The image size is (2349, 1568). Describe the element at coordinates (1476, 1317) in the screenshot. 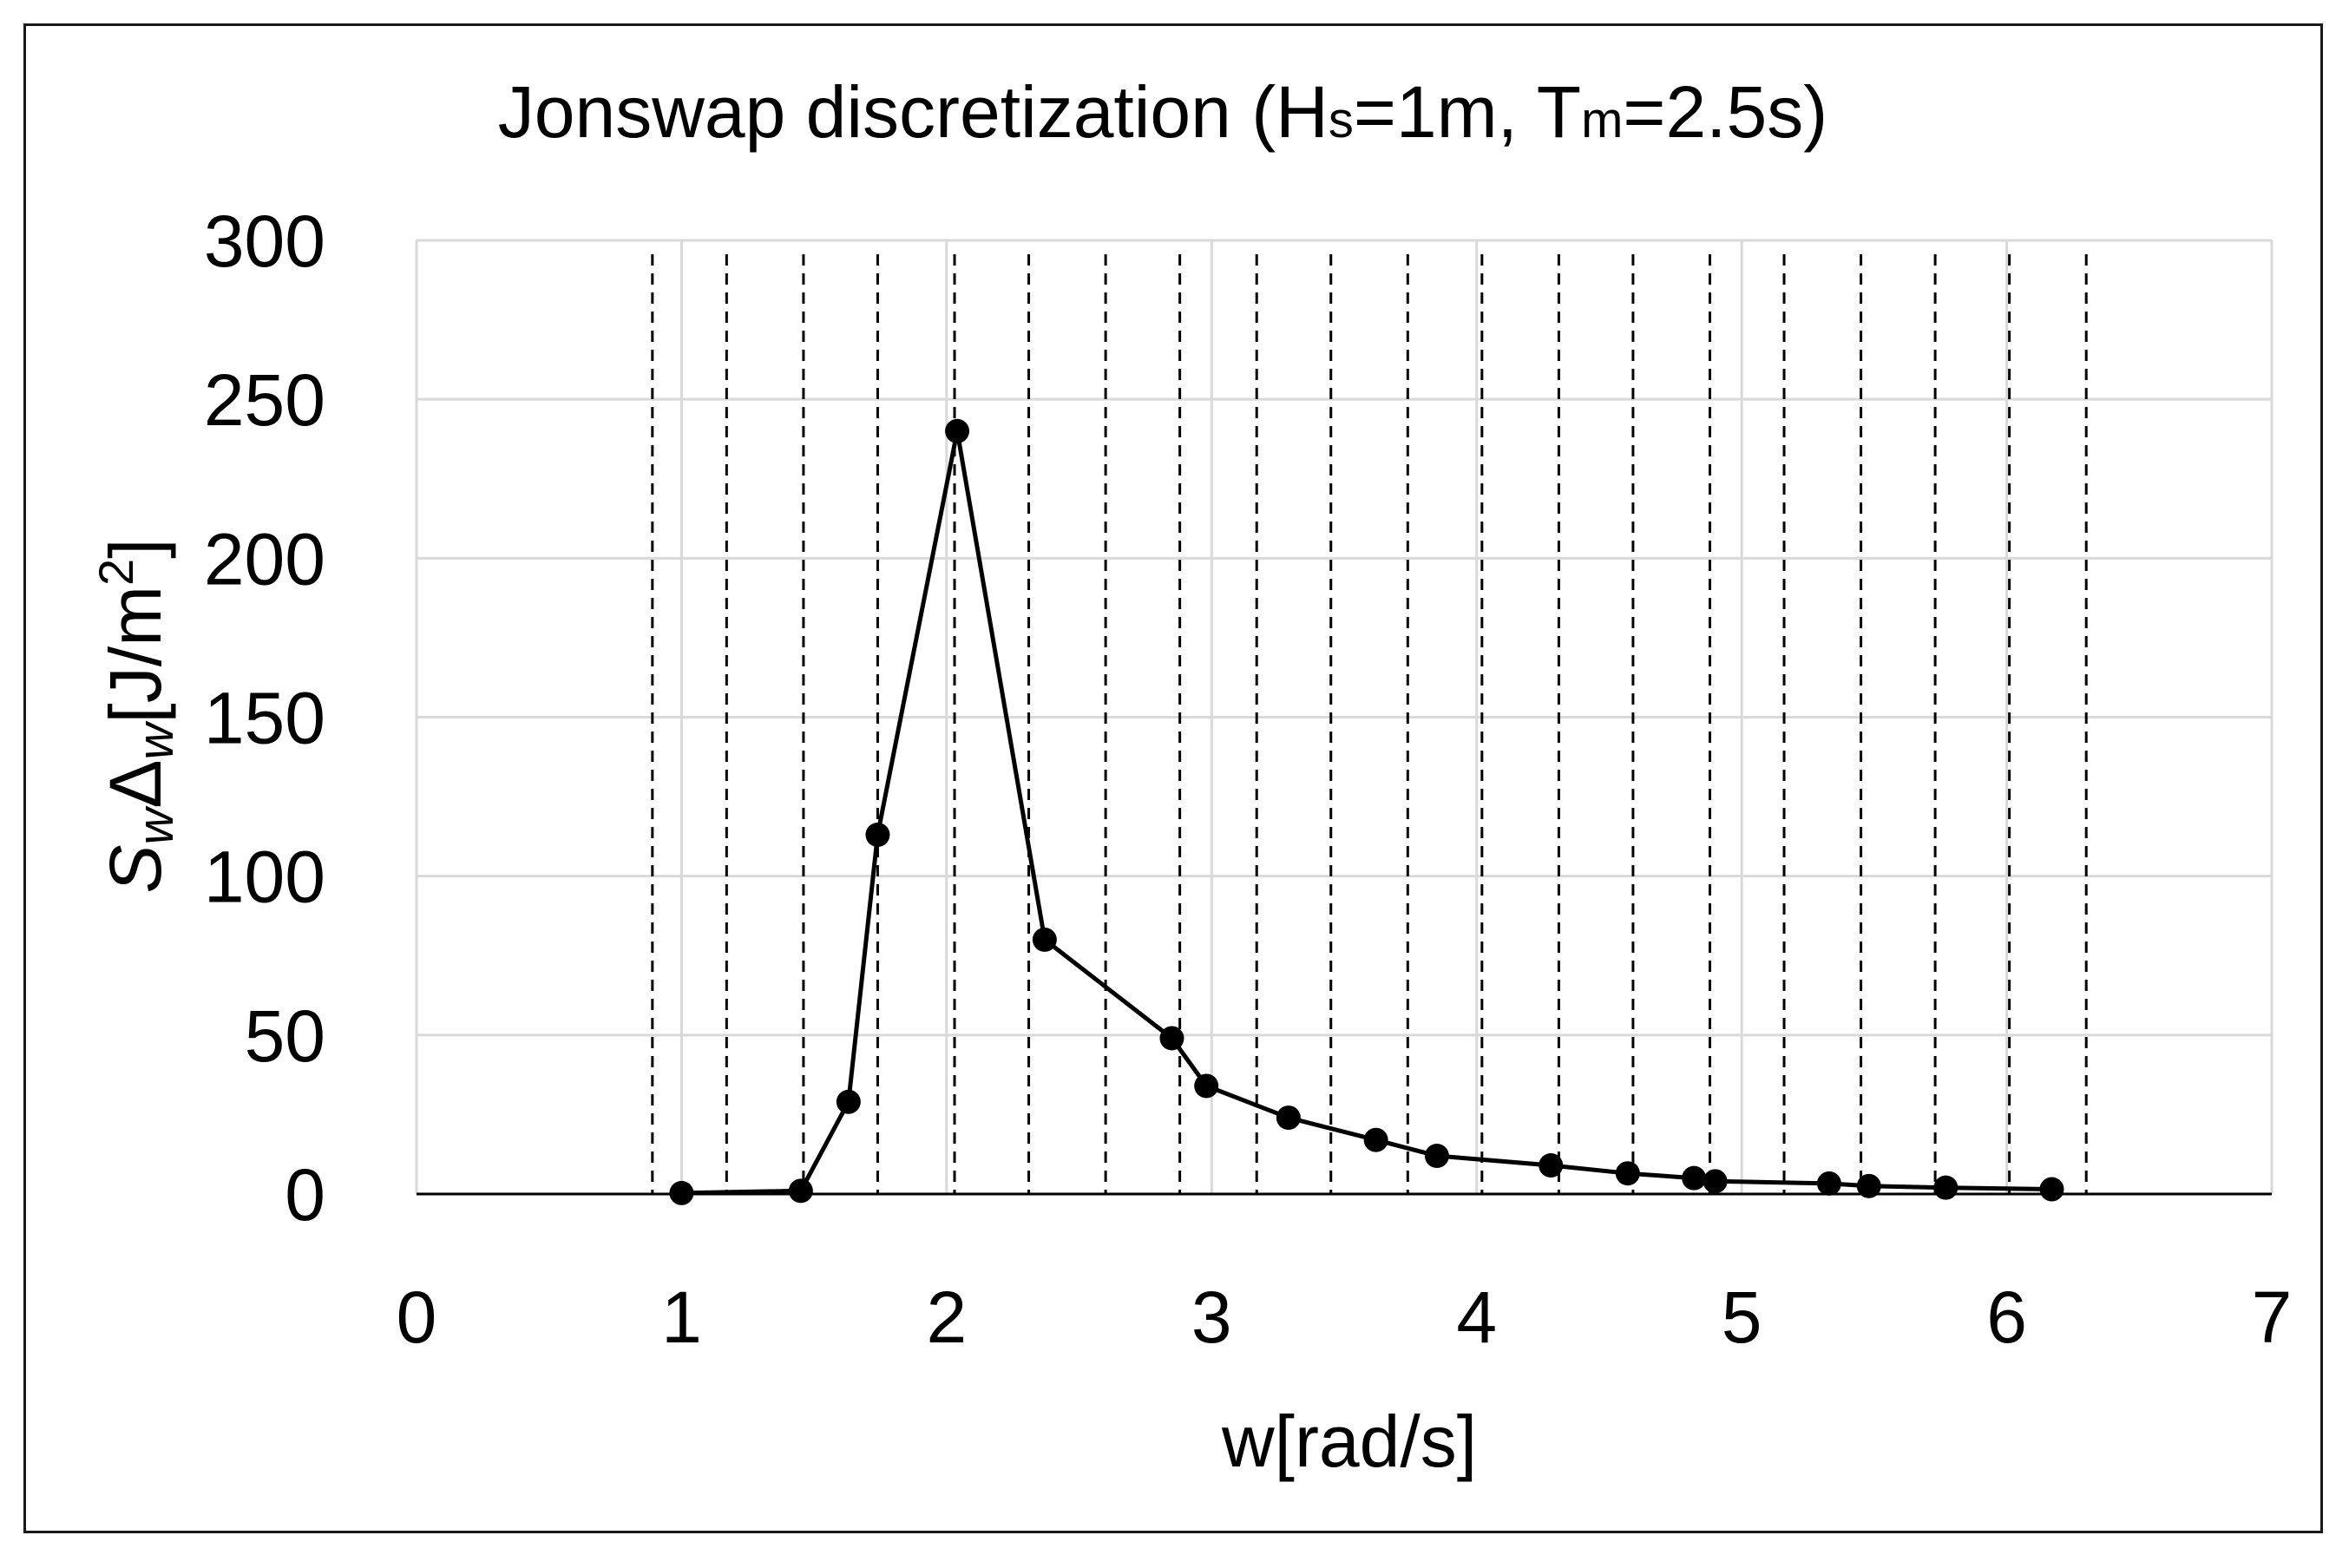

I see `x-tick-label: 4` at that location.